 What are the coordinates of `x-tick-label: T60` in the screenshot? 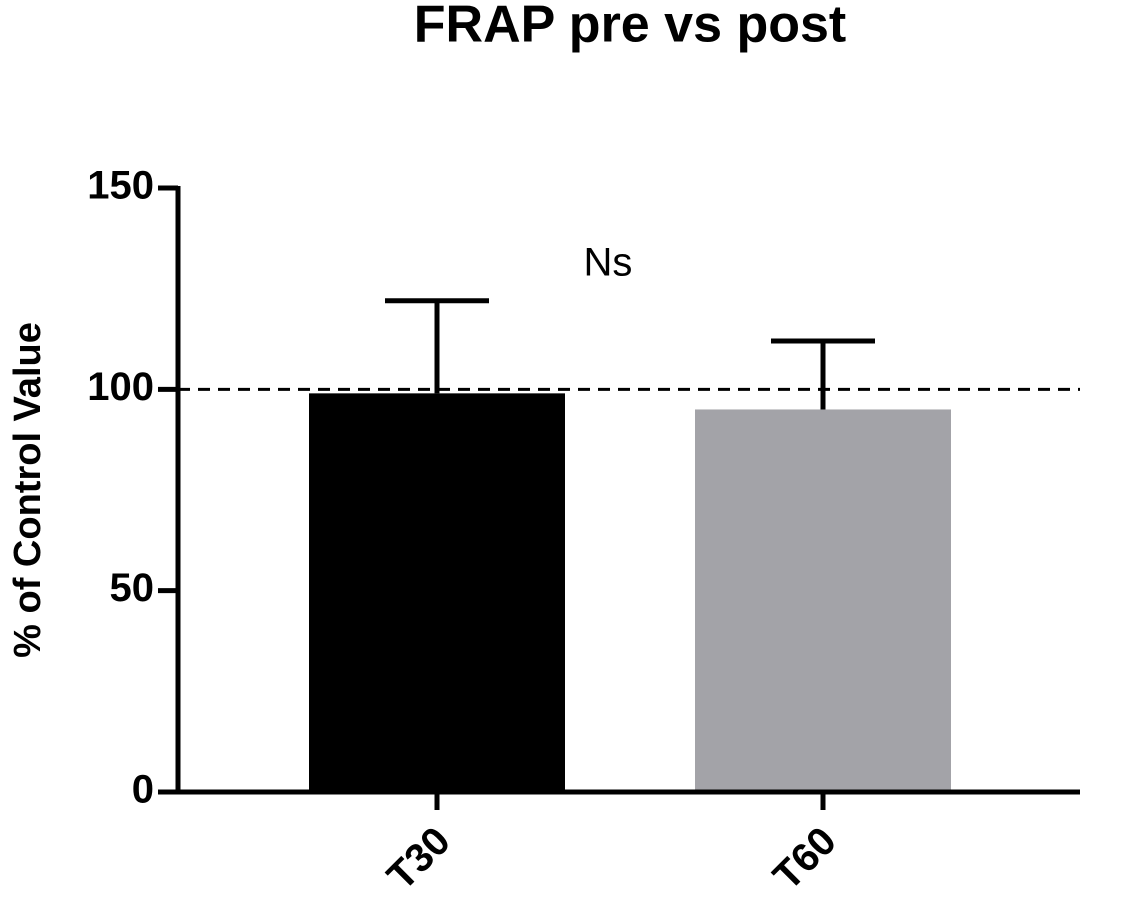 It's located at (805, 859).